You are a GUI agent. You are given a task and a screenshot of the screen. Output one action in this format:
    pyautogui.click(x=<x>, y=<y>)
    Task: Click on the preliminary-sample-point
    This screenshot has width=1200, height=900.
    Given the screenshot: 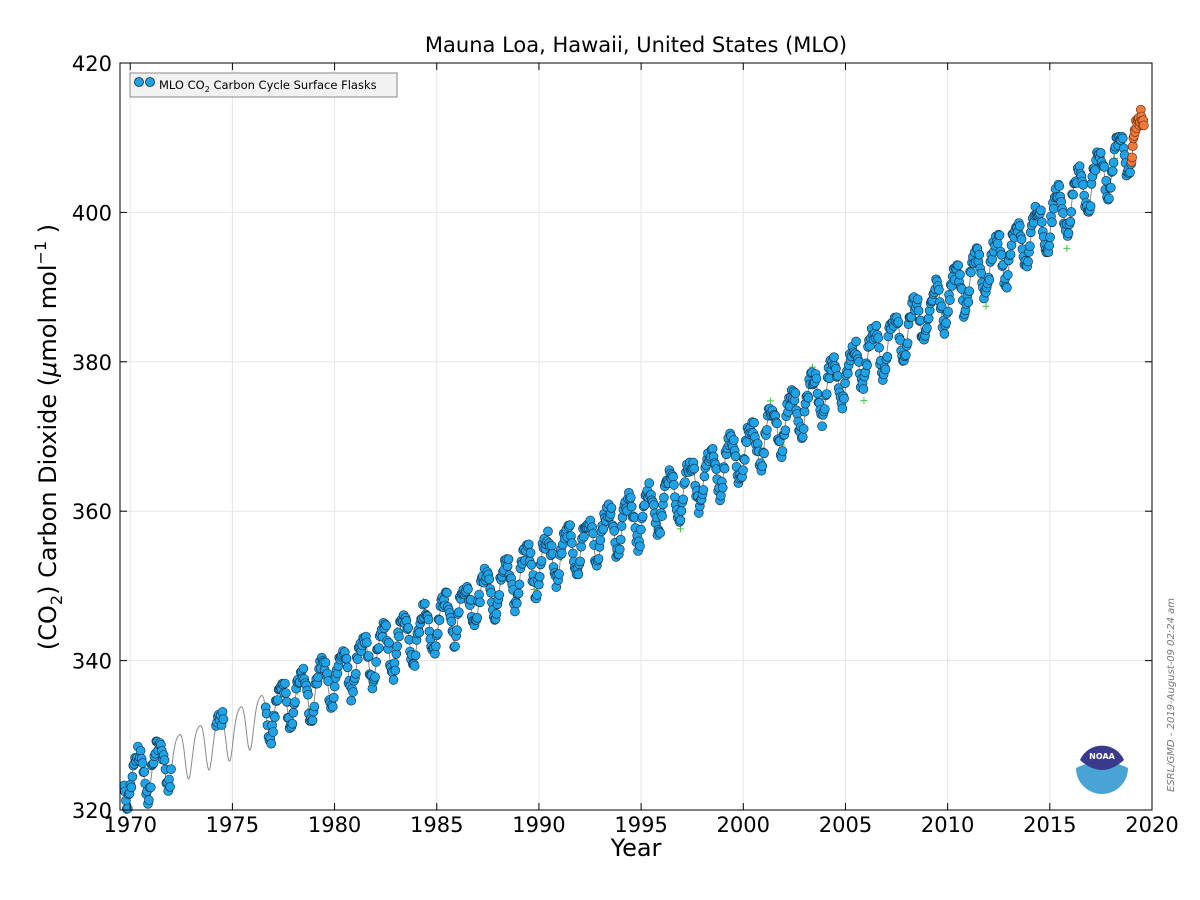 What is the action you would take?
    pyautogui.click(x=1144, y=125)
    